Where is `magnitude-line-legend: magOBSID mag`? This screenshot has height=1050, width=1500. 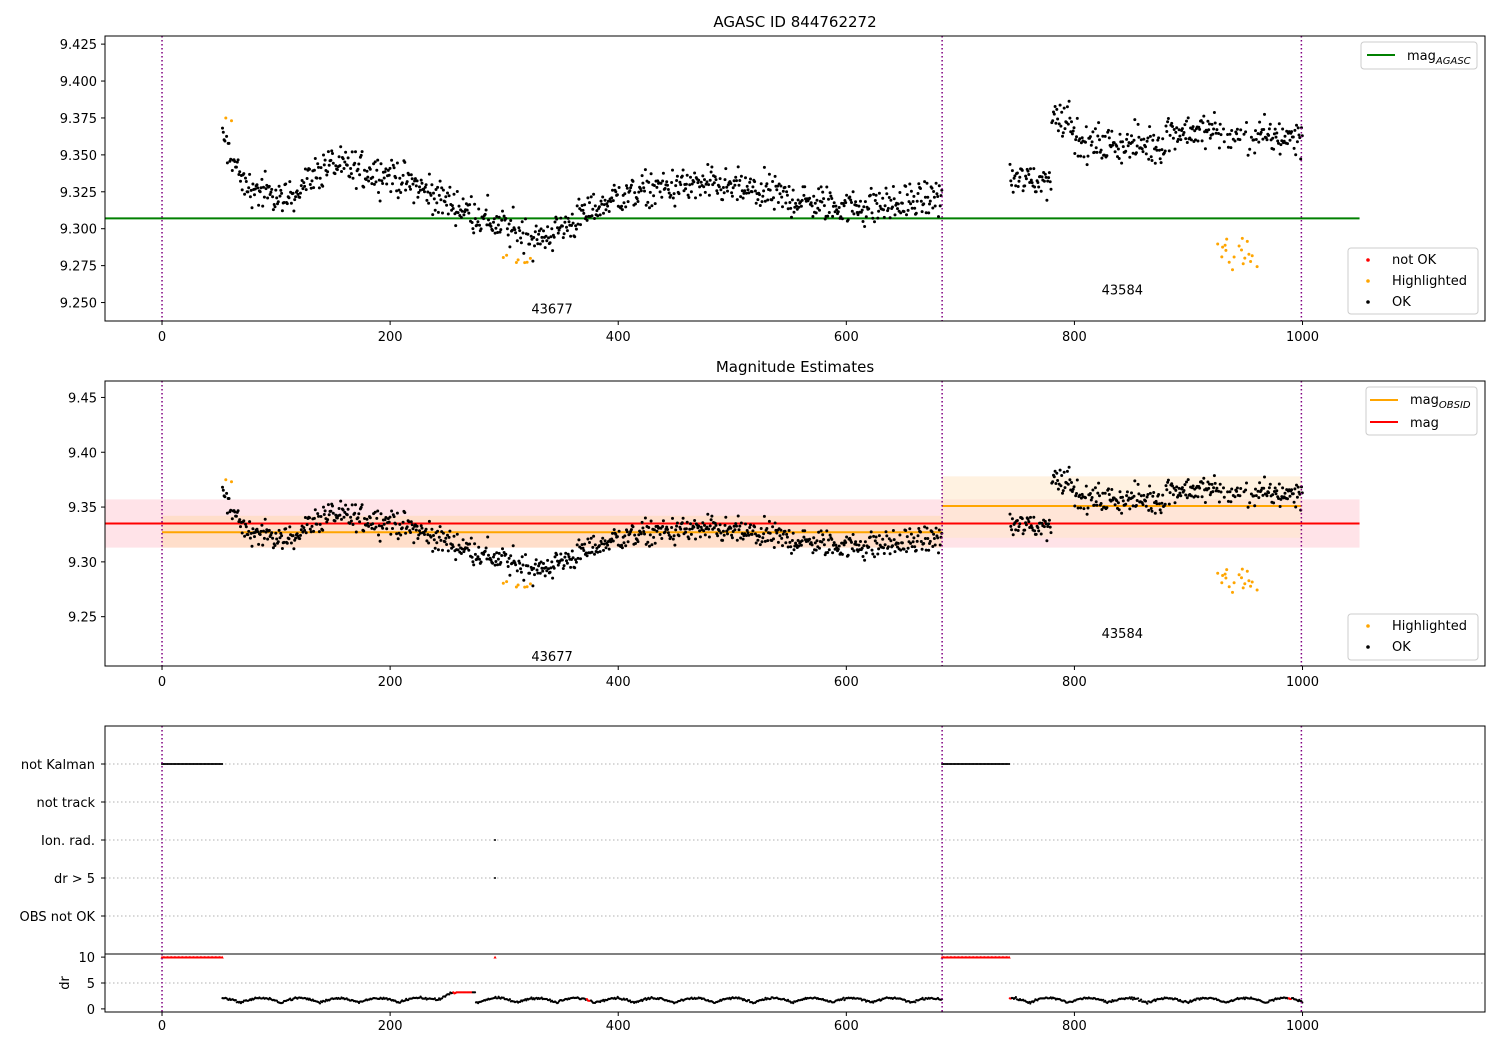
magnitude-line-legend: magOBSID mag is located at coordinates (1421, 411).